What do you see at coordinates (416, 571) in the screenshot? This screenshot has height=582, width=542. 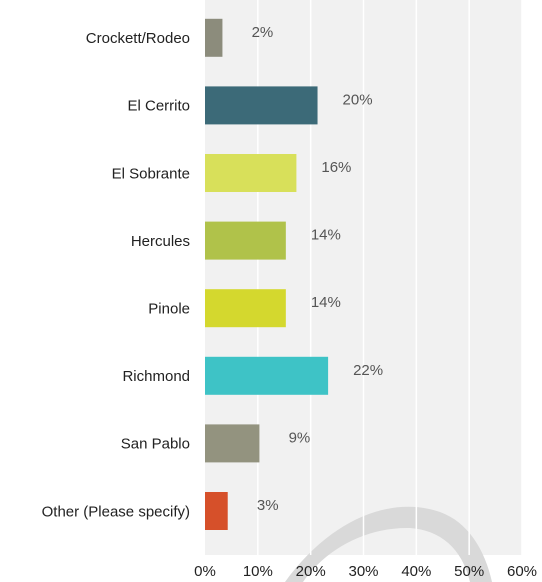 I see `tick-label: 40%` at bounding box center [416, 571].